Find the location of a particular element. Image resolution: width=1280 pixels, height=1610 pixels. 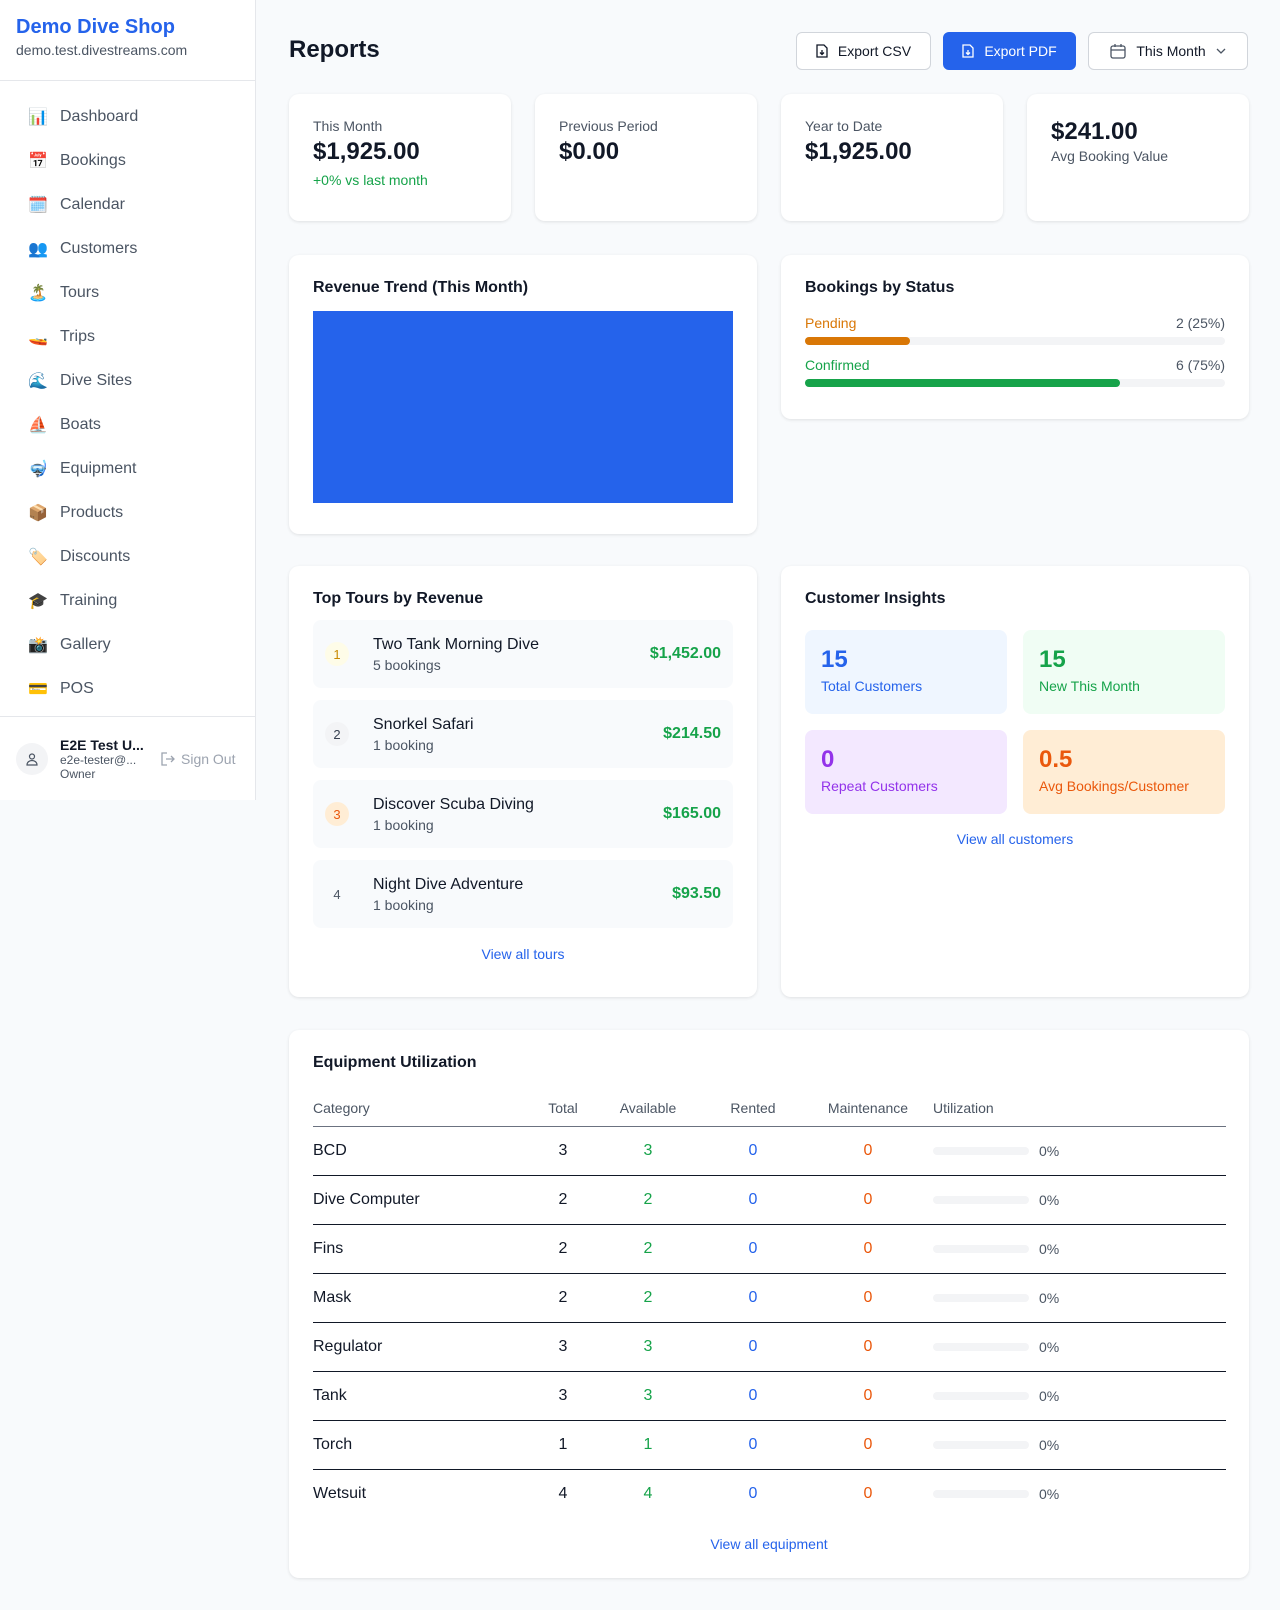

tour-row: 2 Snorkel Safari 1 booking $214.50 is located at coordinates (523, 734).